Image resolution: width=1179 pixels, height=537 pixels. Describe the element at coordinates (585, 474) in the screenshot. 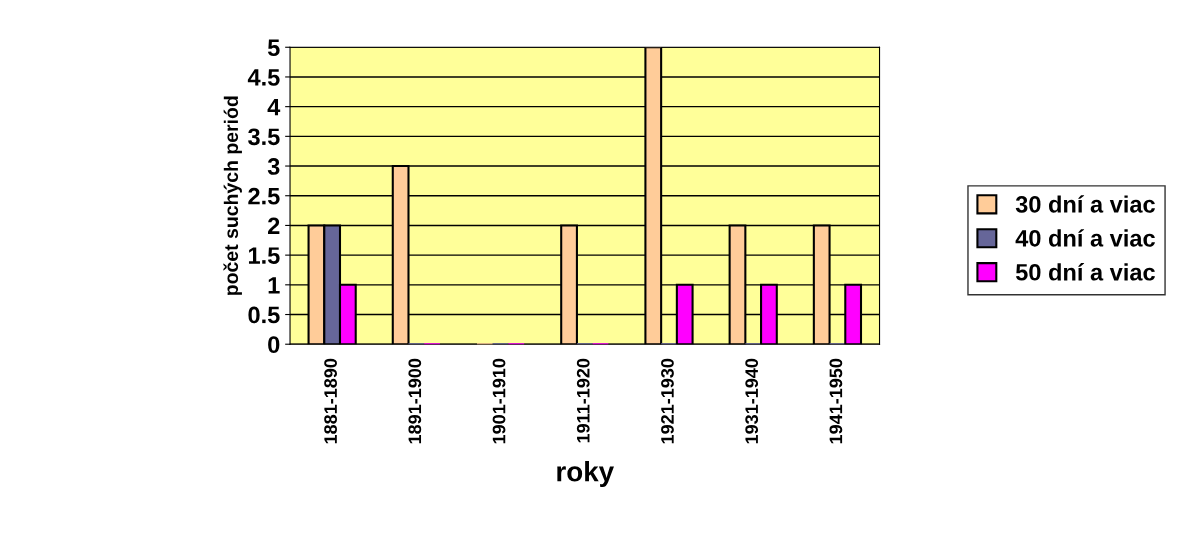

I see `x-axis-title: roky` at that location.